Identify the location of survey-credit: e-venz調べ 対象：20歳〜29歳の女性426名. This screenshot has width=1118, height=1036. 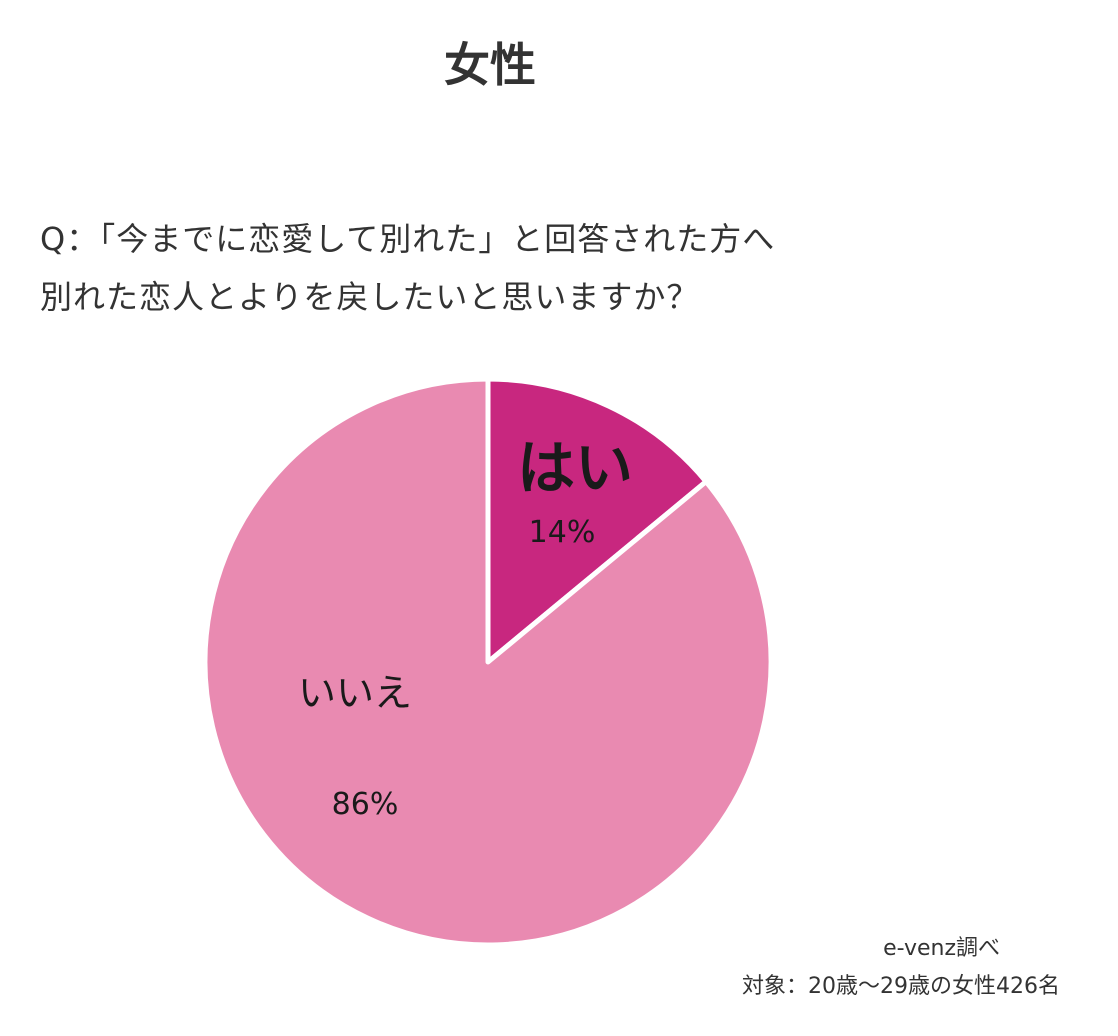
(901, 968).